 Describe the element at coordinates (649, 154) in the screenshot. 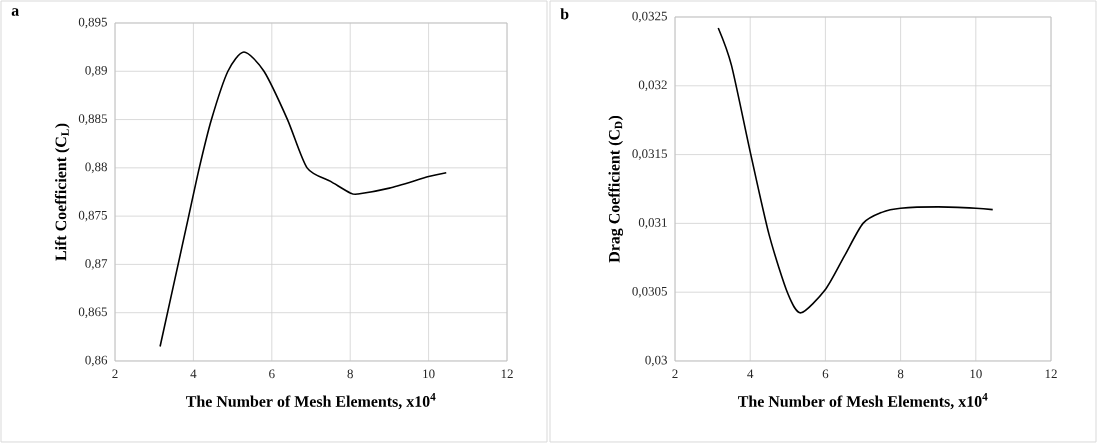

I see `y-tick-label: 0,0315` at that location.